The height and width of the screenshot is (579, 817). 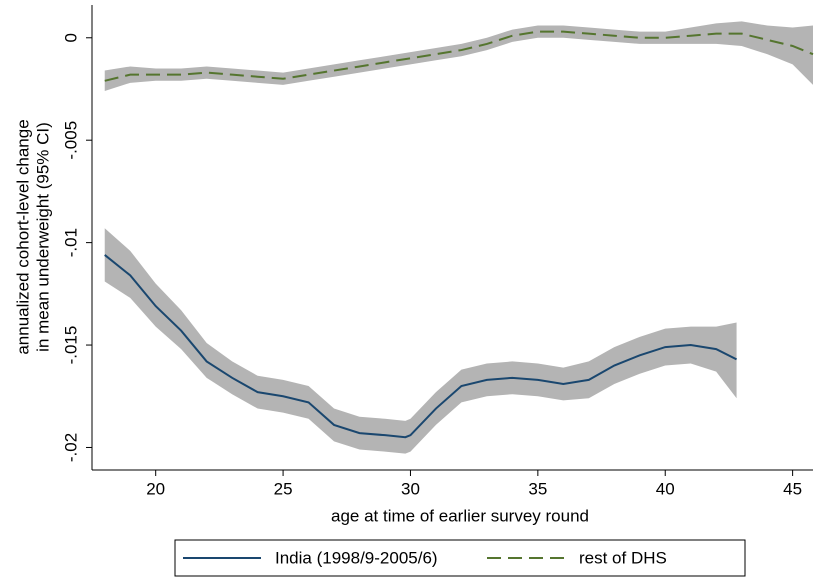 I want to click on x-tick-label: 30, so click(x=410, y=488).